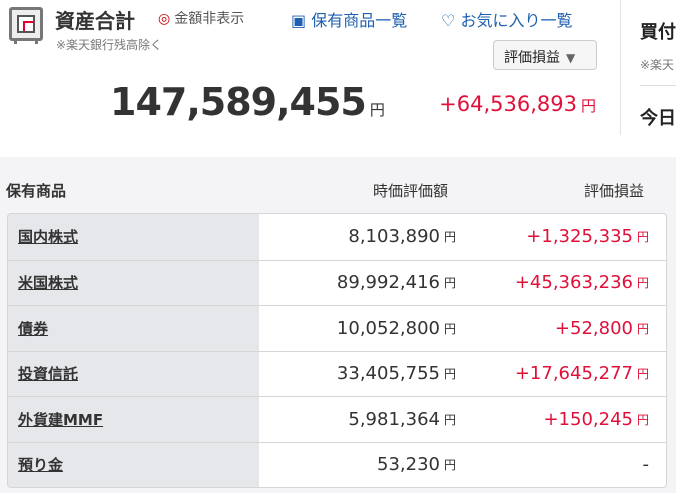 Image resolution: width=676 pixels, height=493 pixels. I want to click on holdings-link-label: 保有商品一覧, so click(359, 20).